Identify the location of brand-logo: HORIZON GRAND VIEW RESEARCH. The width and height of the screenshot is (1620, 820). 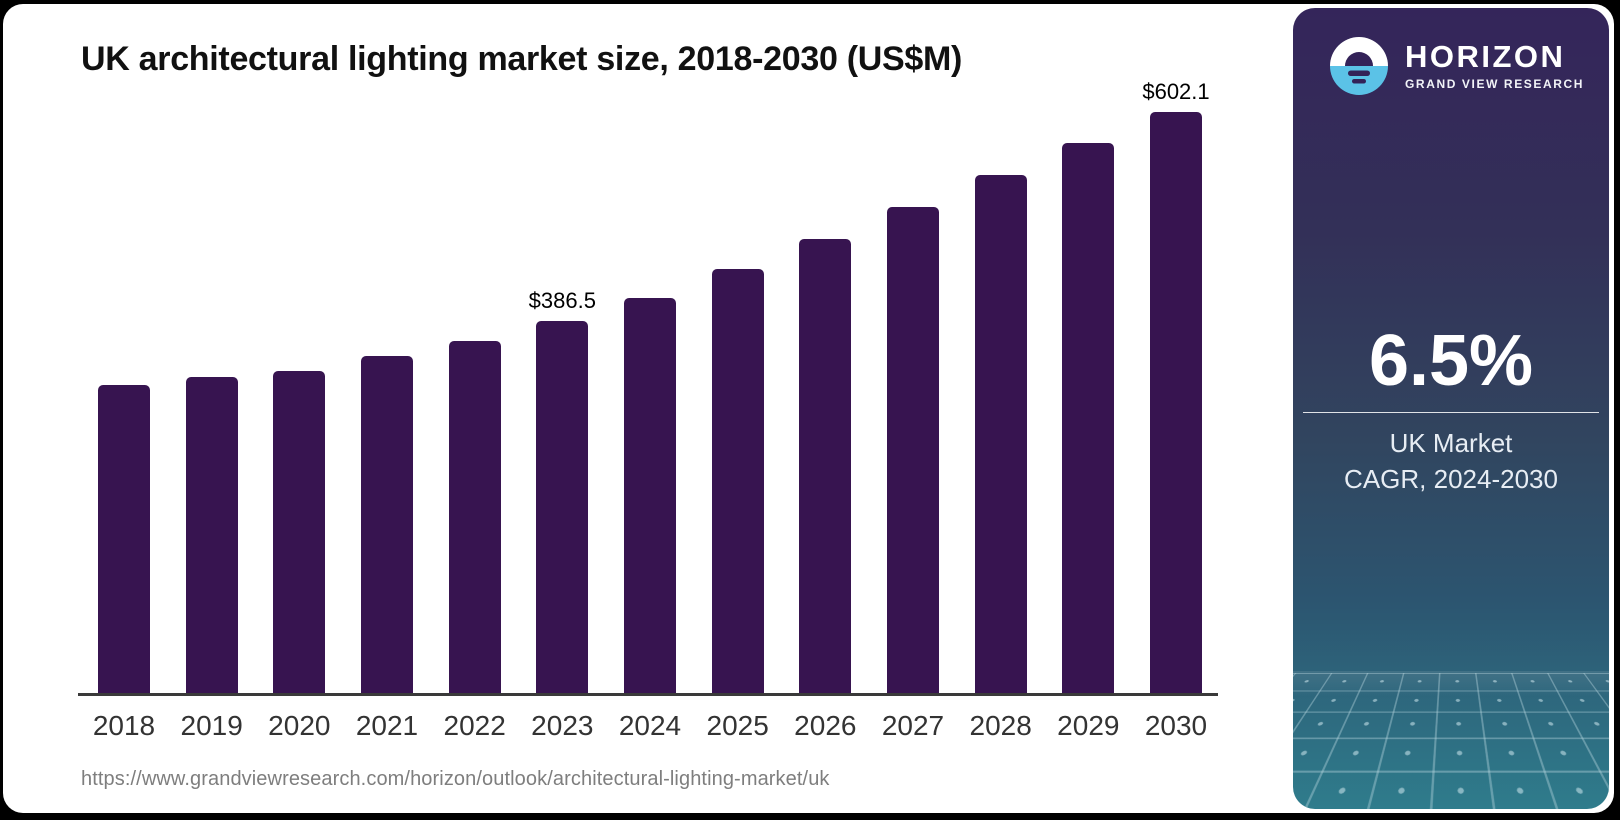
(1459, 67).